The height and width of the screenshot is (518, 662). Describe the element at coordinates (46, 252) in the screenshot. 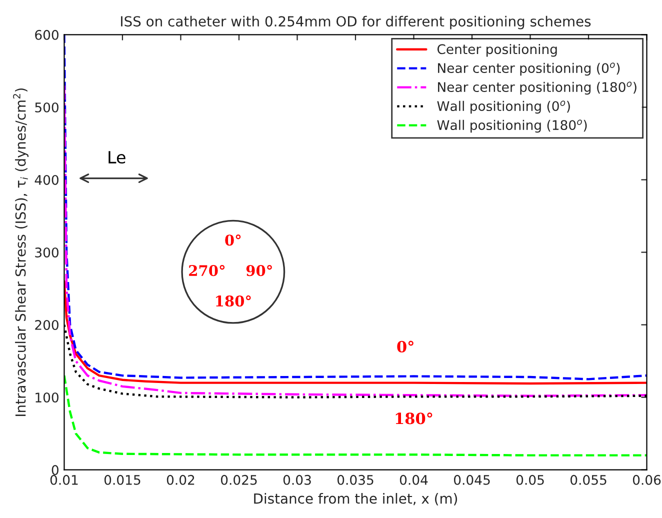

I see `y-tick-label: 300` at that location.